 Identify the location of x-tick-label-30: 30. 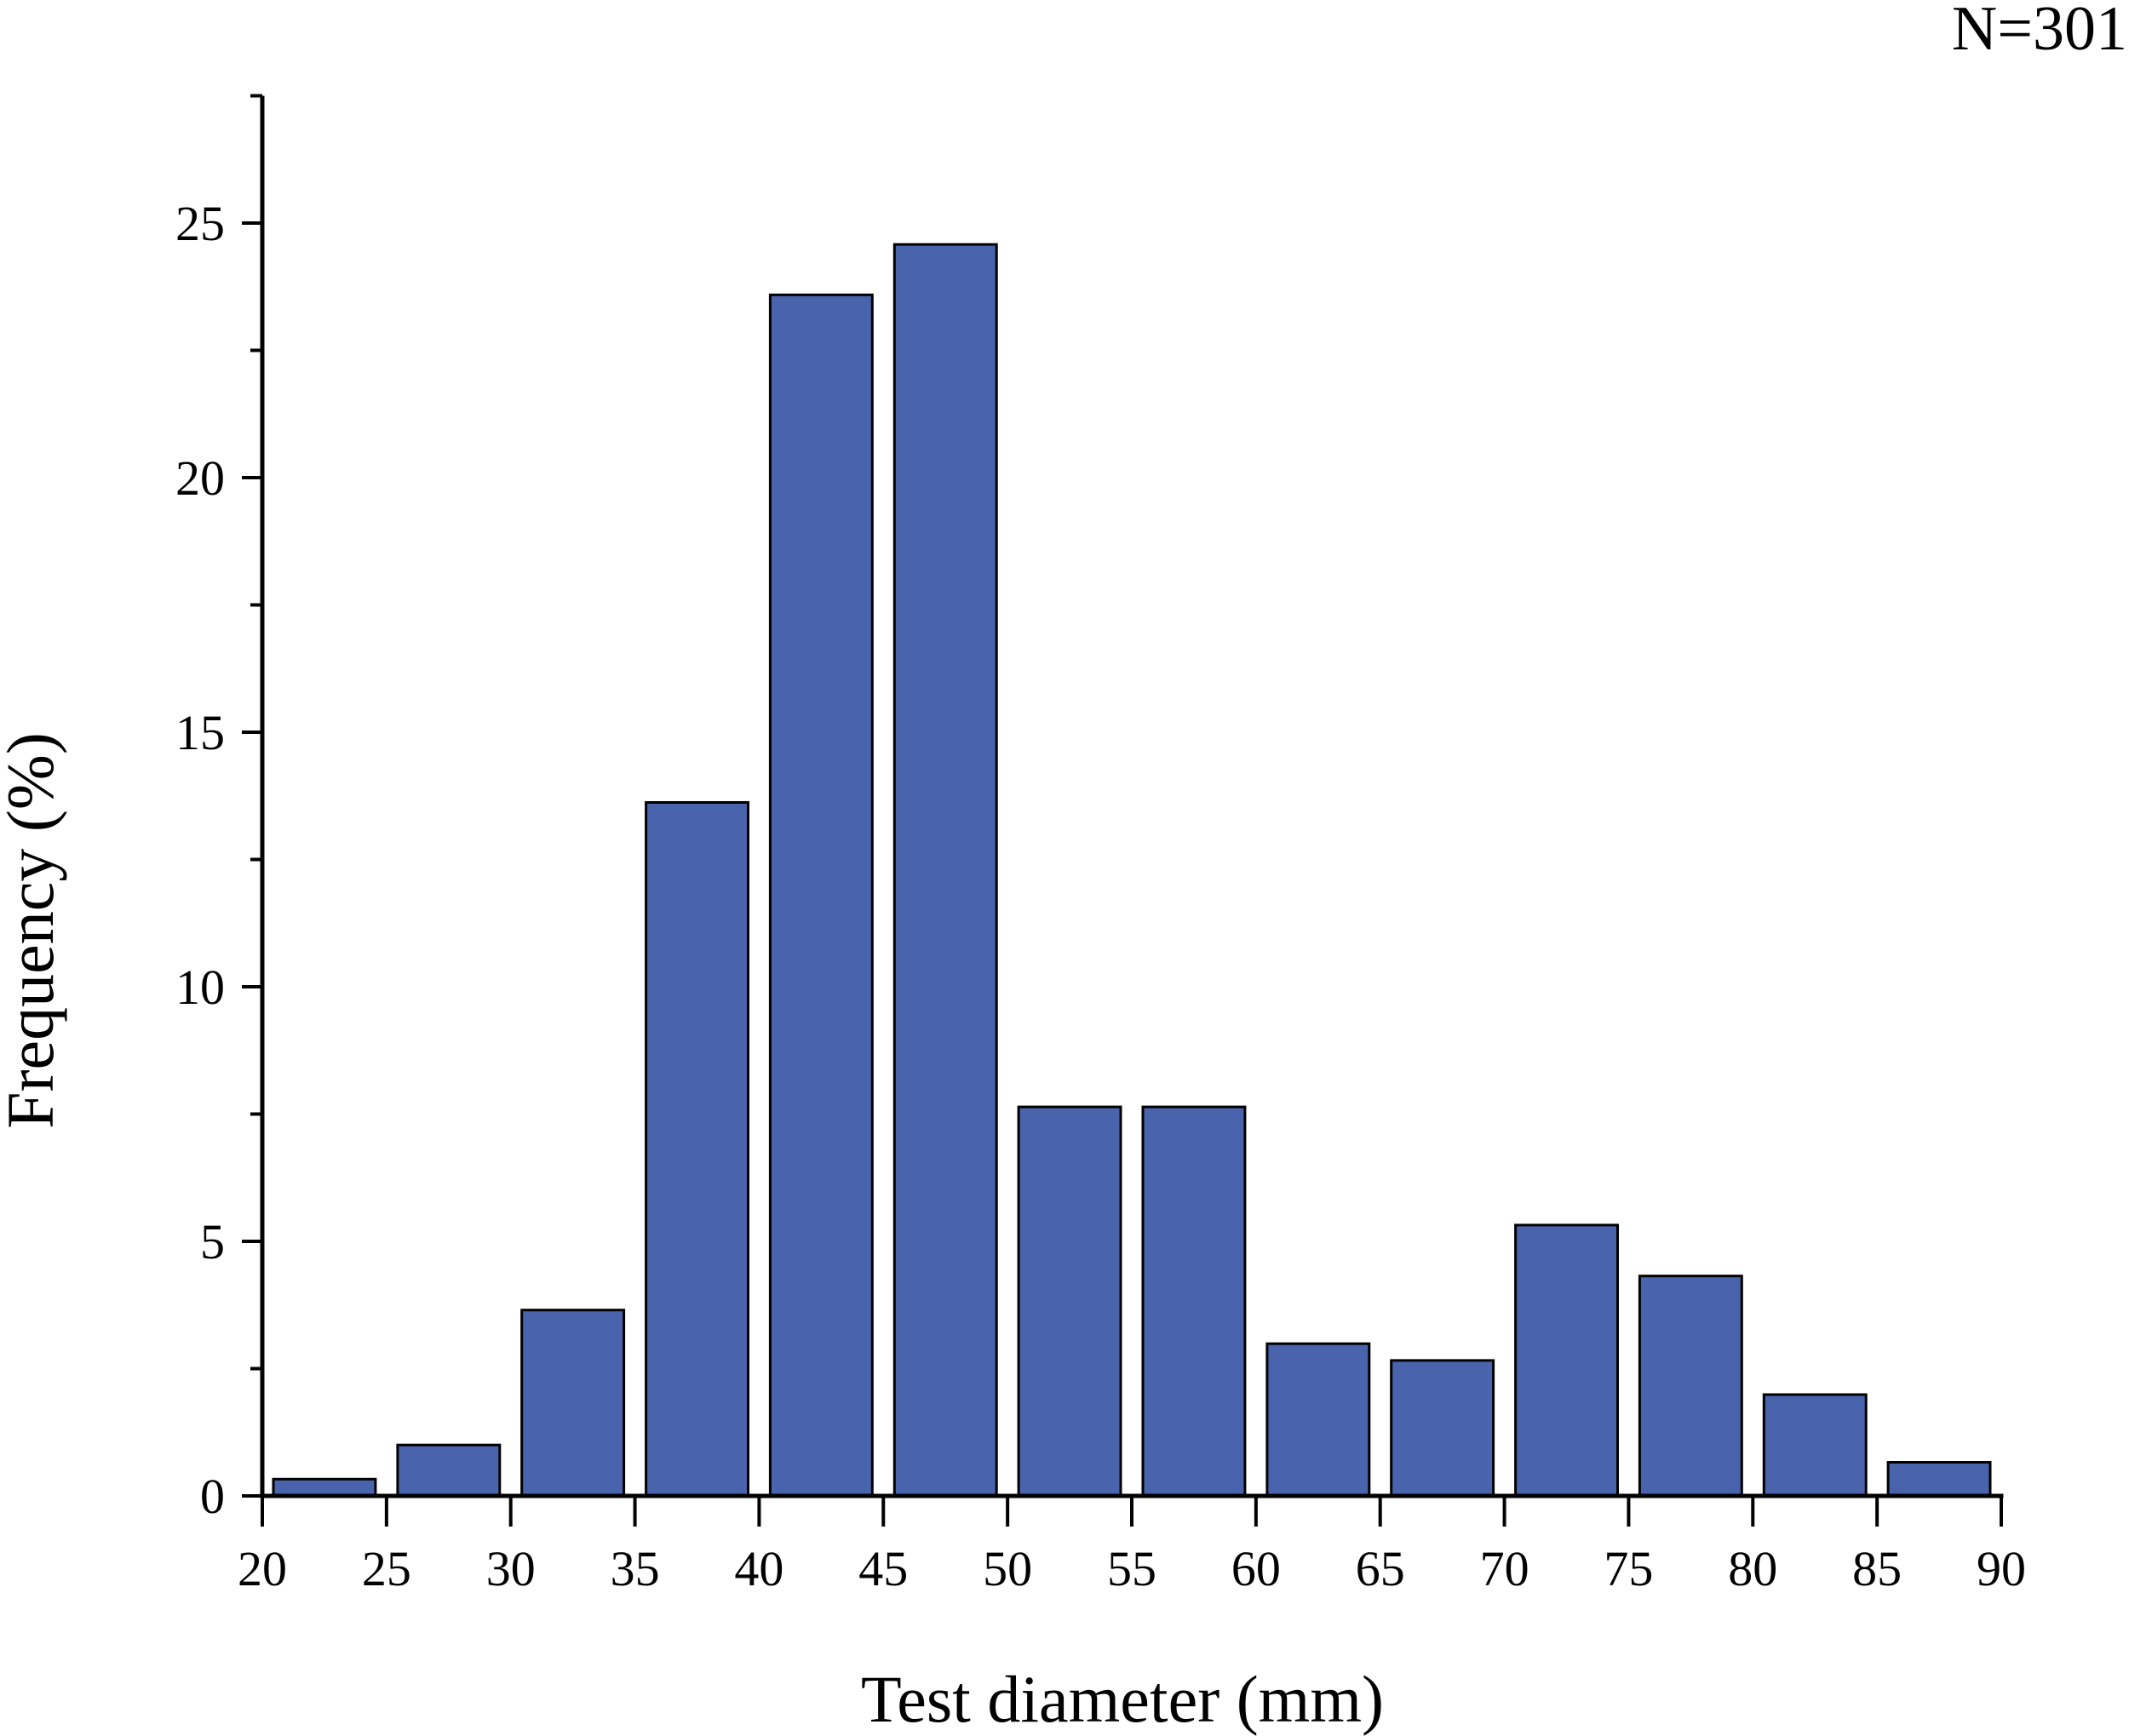
(511, 1568).